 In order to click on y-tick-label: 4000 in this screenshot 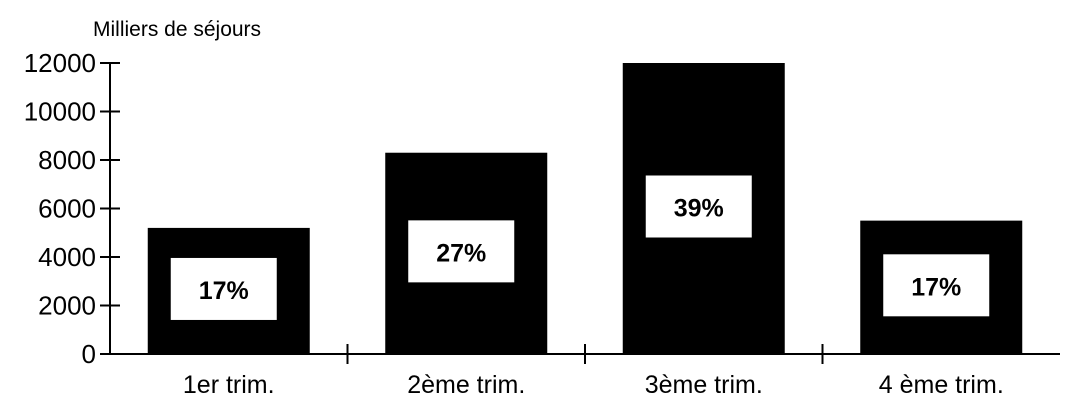, I will do `click(67, 257)`.